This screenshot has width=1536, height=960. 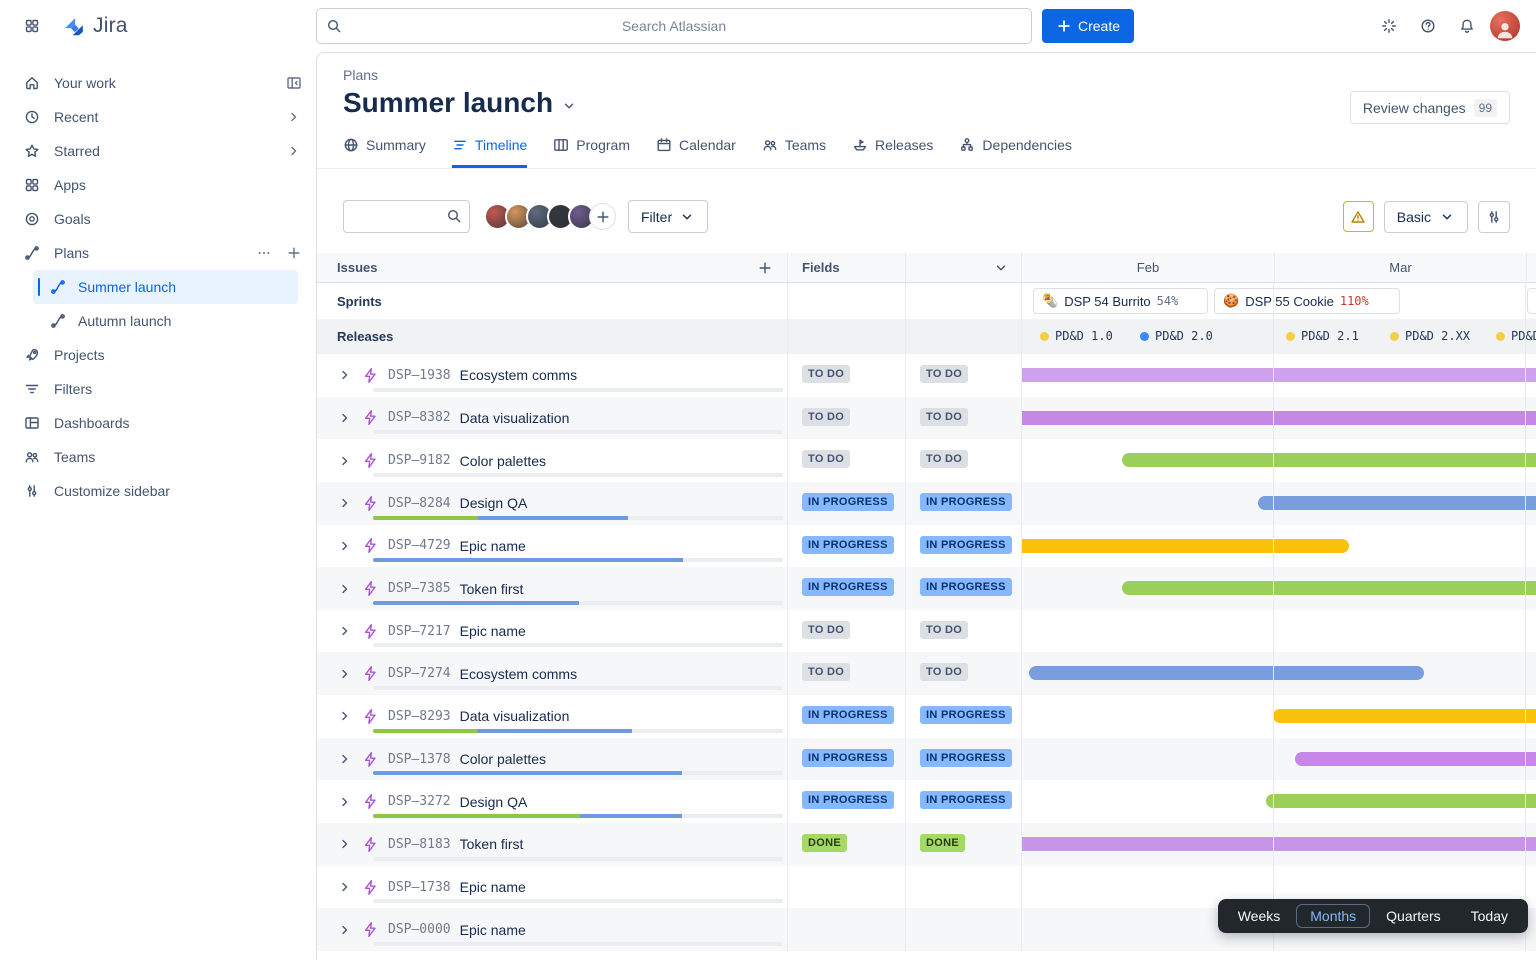 What do you see at coordinates (569, 106) in the screenshot?
I see `chevron-down-icon` at bounding box center [569, 106].